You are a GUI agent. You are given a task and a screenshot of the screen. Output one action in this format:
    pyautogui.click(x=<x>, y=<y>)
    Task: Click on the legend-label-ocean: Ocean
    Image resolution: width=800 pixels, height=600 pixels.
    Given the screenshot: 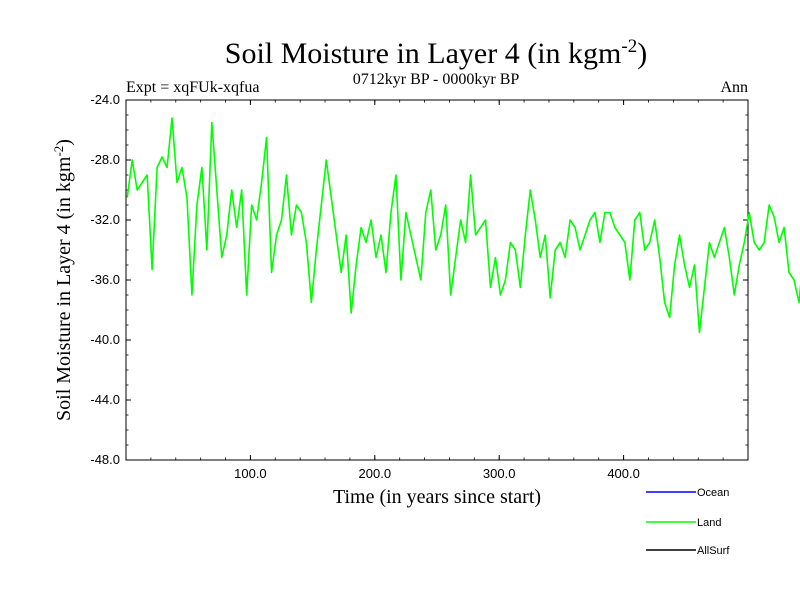 What is the action you would take?
    pyautogui.click(x=713, y=493)
    